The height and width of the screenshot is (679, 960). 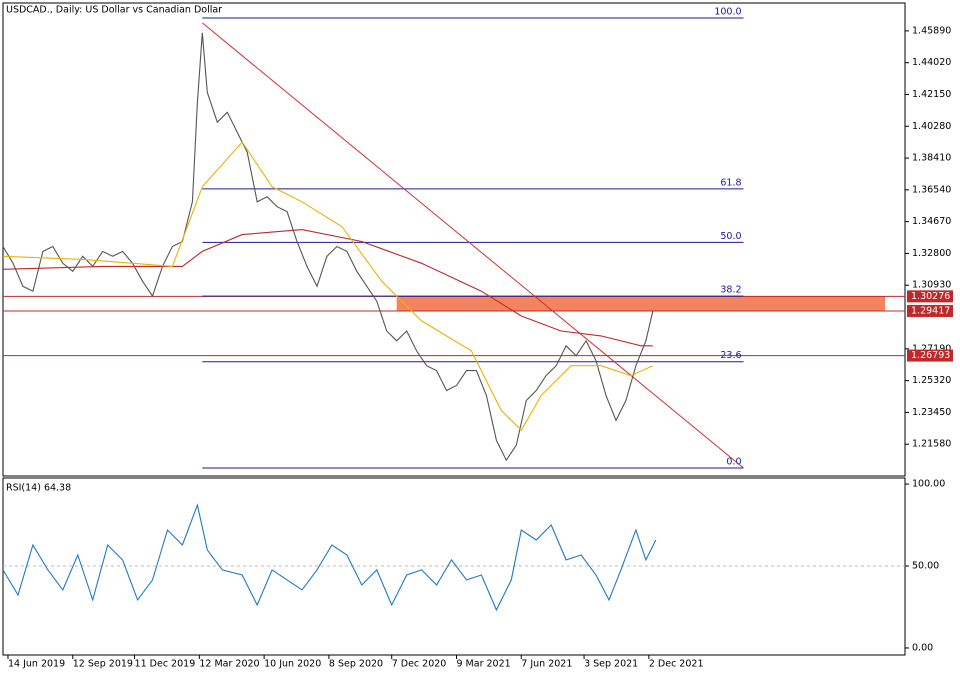 What do you see at coordinates (165, 664) in the screenshot?
I see `x-tick-label: 11 Dec 2019` at bounding box center [165, 664].